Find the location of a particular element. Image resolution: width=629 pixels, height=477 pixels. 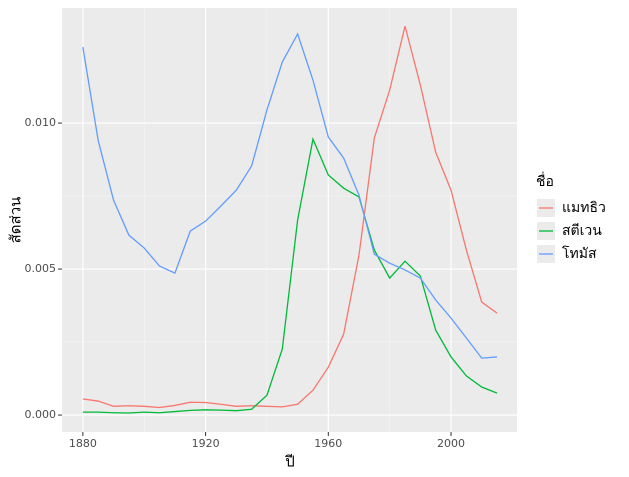

x-tick-label: 1880 is located at coordinates (83, 443).